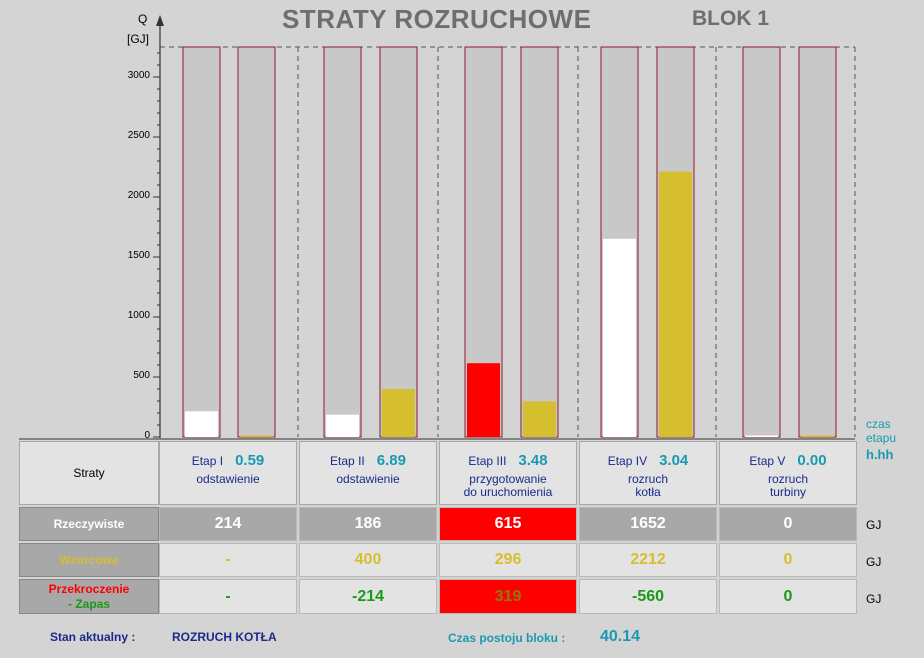  What do you see at coordinates (487, 461) in the screenshot?
I see `stage-name: Etap III` at bounding box center [487, 461].